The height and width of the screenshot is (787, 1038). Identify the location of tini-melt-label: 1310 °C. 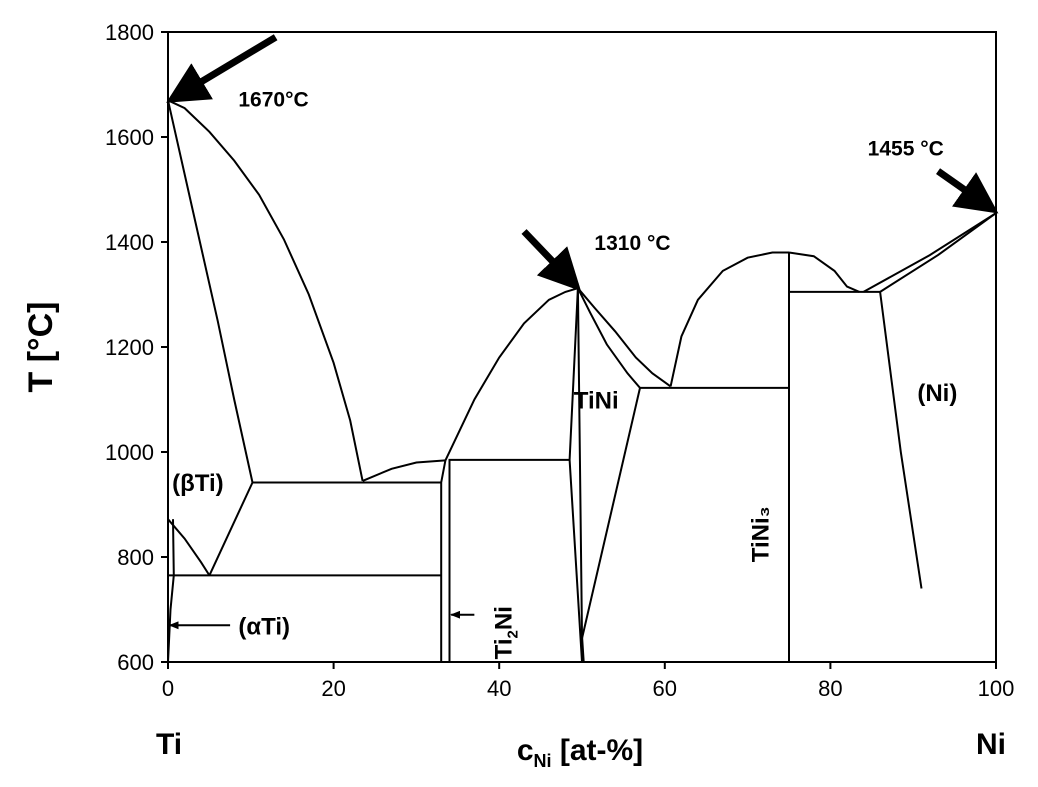
(632, 243).